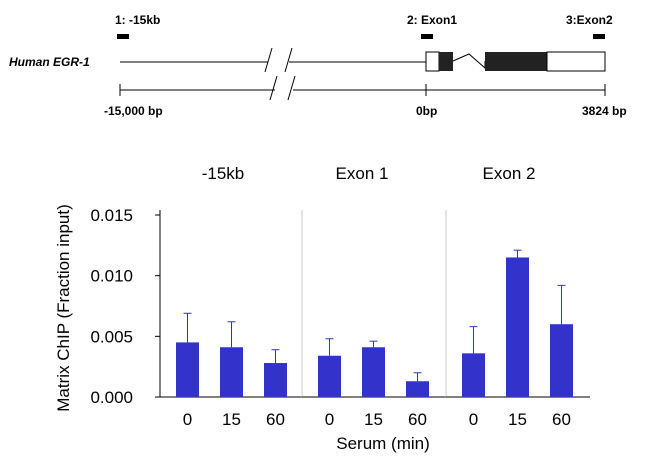  Describe the element at coordinates (228, 296) in the screenshot. I see `panel-1: -15kb 0 15 60` at that location.